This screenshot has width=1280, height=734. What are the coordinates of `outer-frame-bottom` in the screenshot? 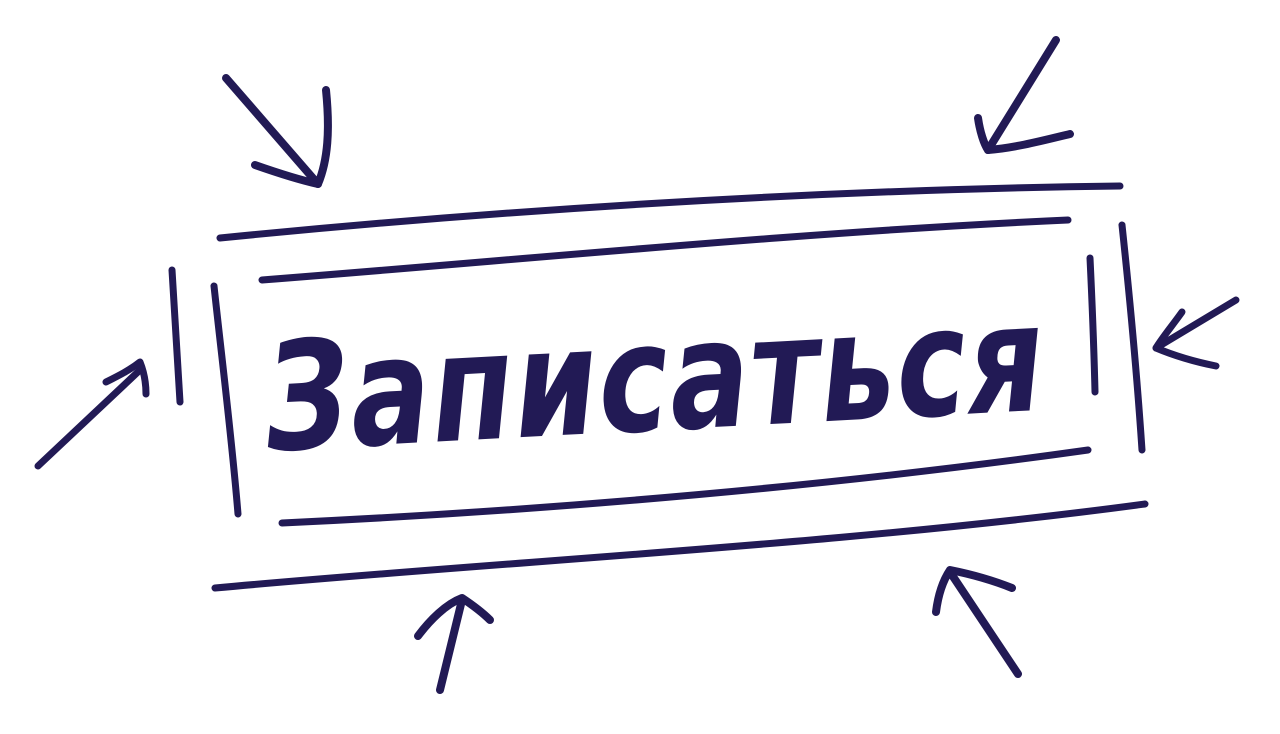 It's located at (680, 546).